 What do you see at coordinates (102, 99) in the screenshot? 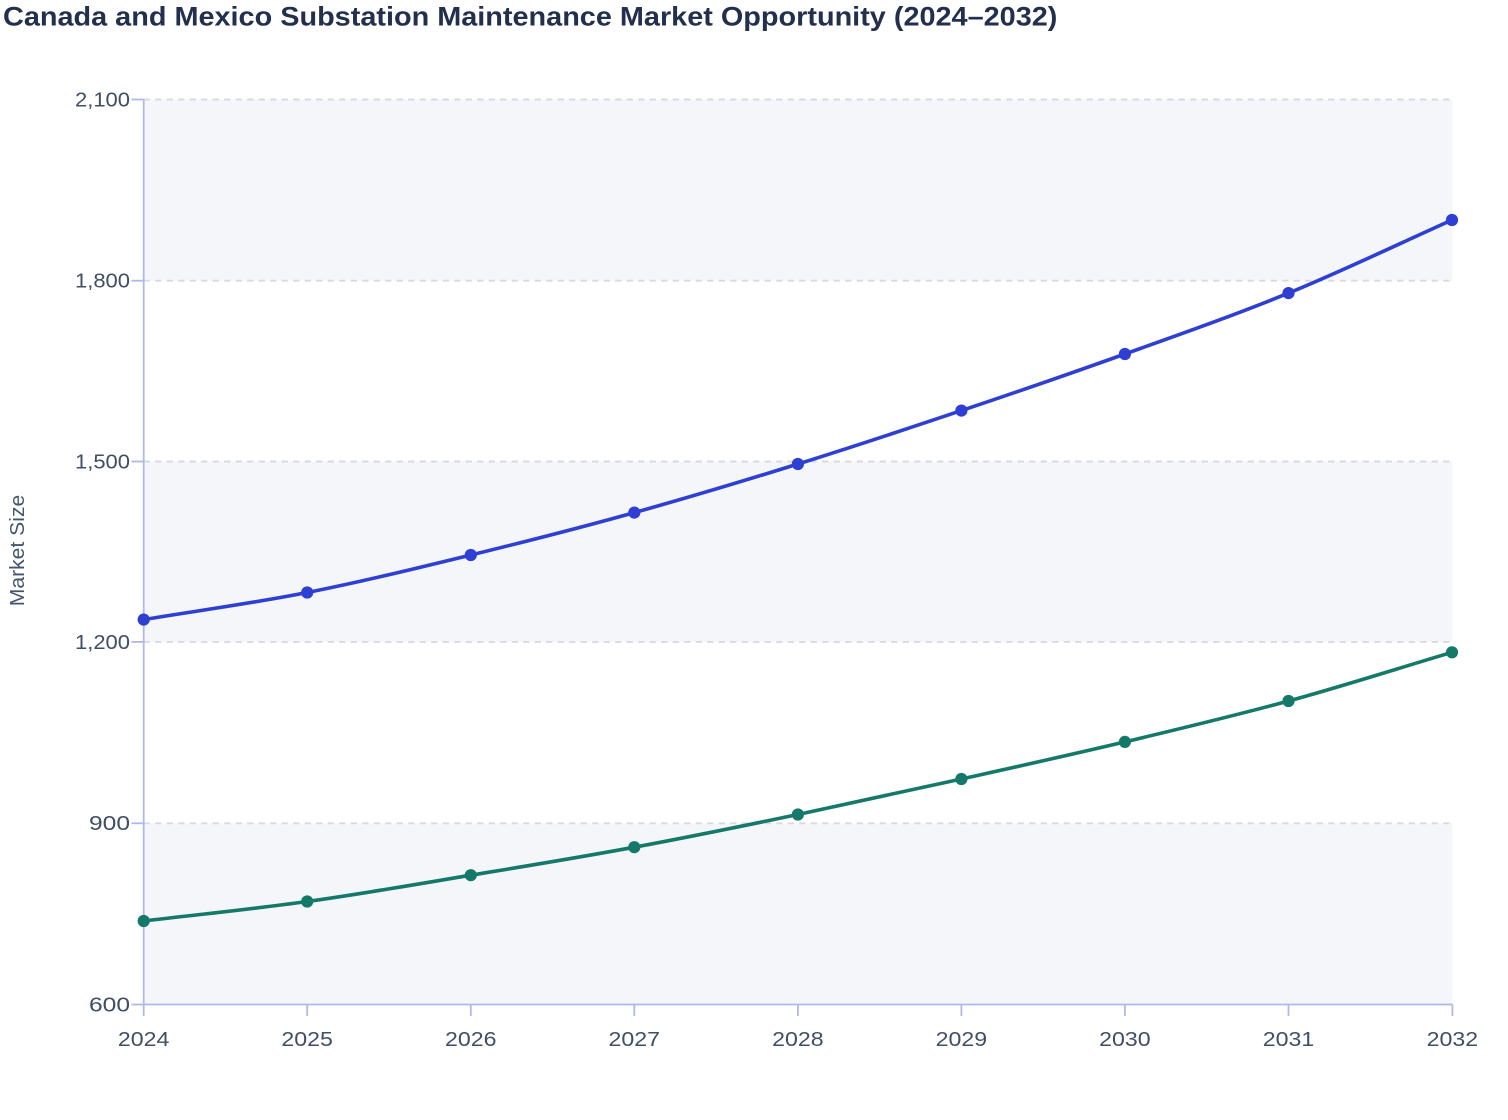
I see `svg-text: 2,100` at bounding box center [102, 99].